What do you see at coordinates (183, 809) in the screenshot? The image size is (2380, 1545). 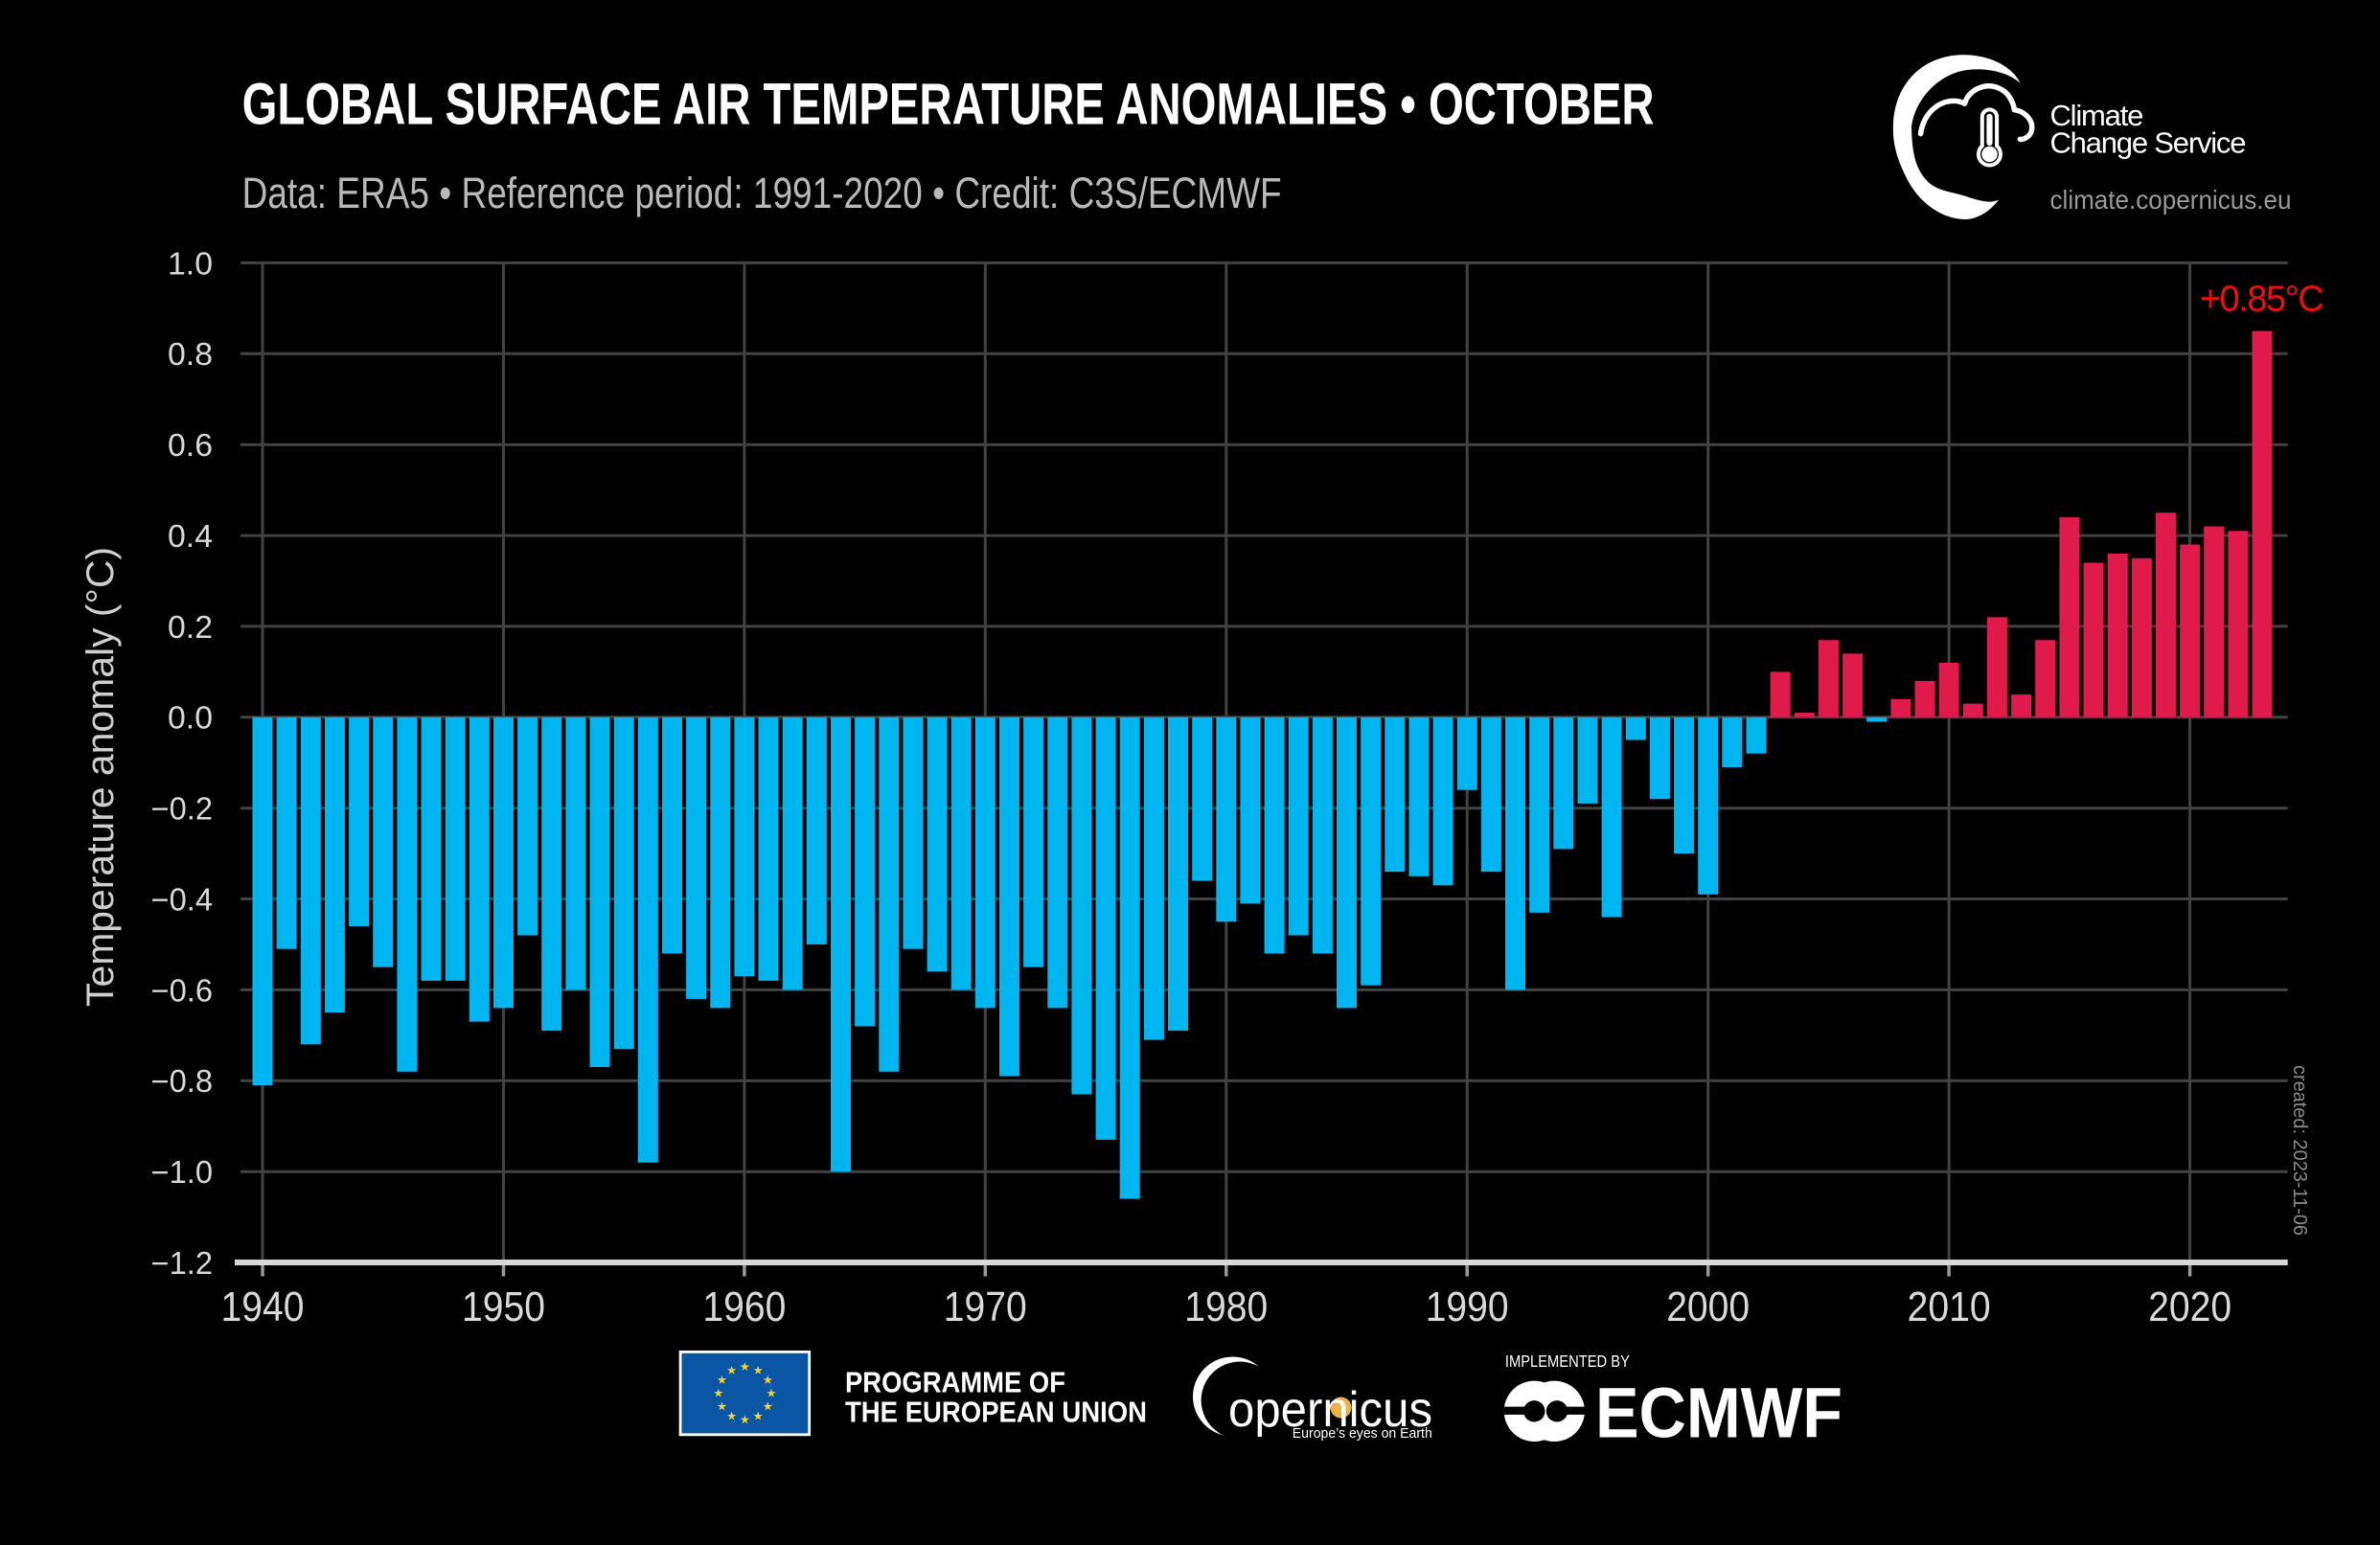 I see `svg-text: −0.2` at bounding box center [183, 809].